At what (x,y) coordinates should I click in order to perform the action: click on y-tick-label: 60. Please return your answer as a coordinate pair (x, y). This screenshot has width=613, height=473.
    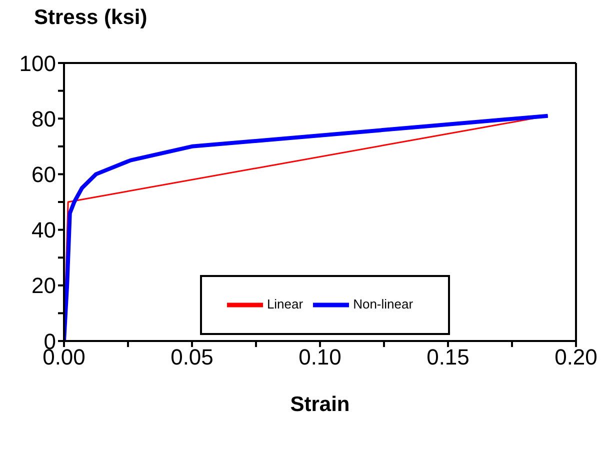
    Looking at the image, I should click on (44, 175).